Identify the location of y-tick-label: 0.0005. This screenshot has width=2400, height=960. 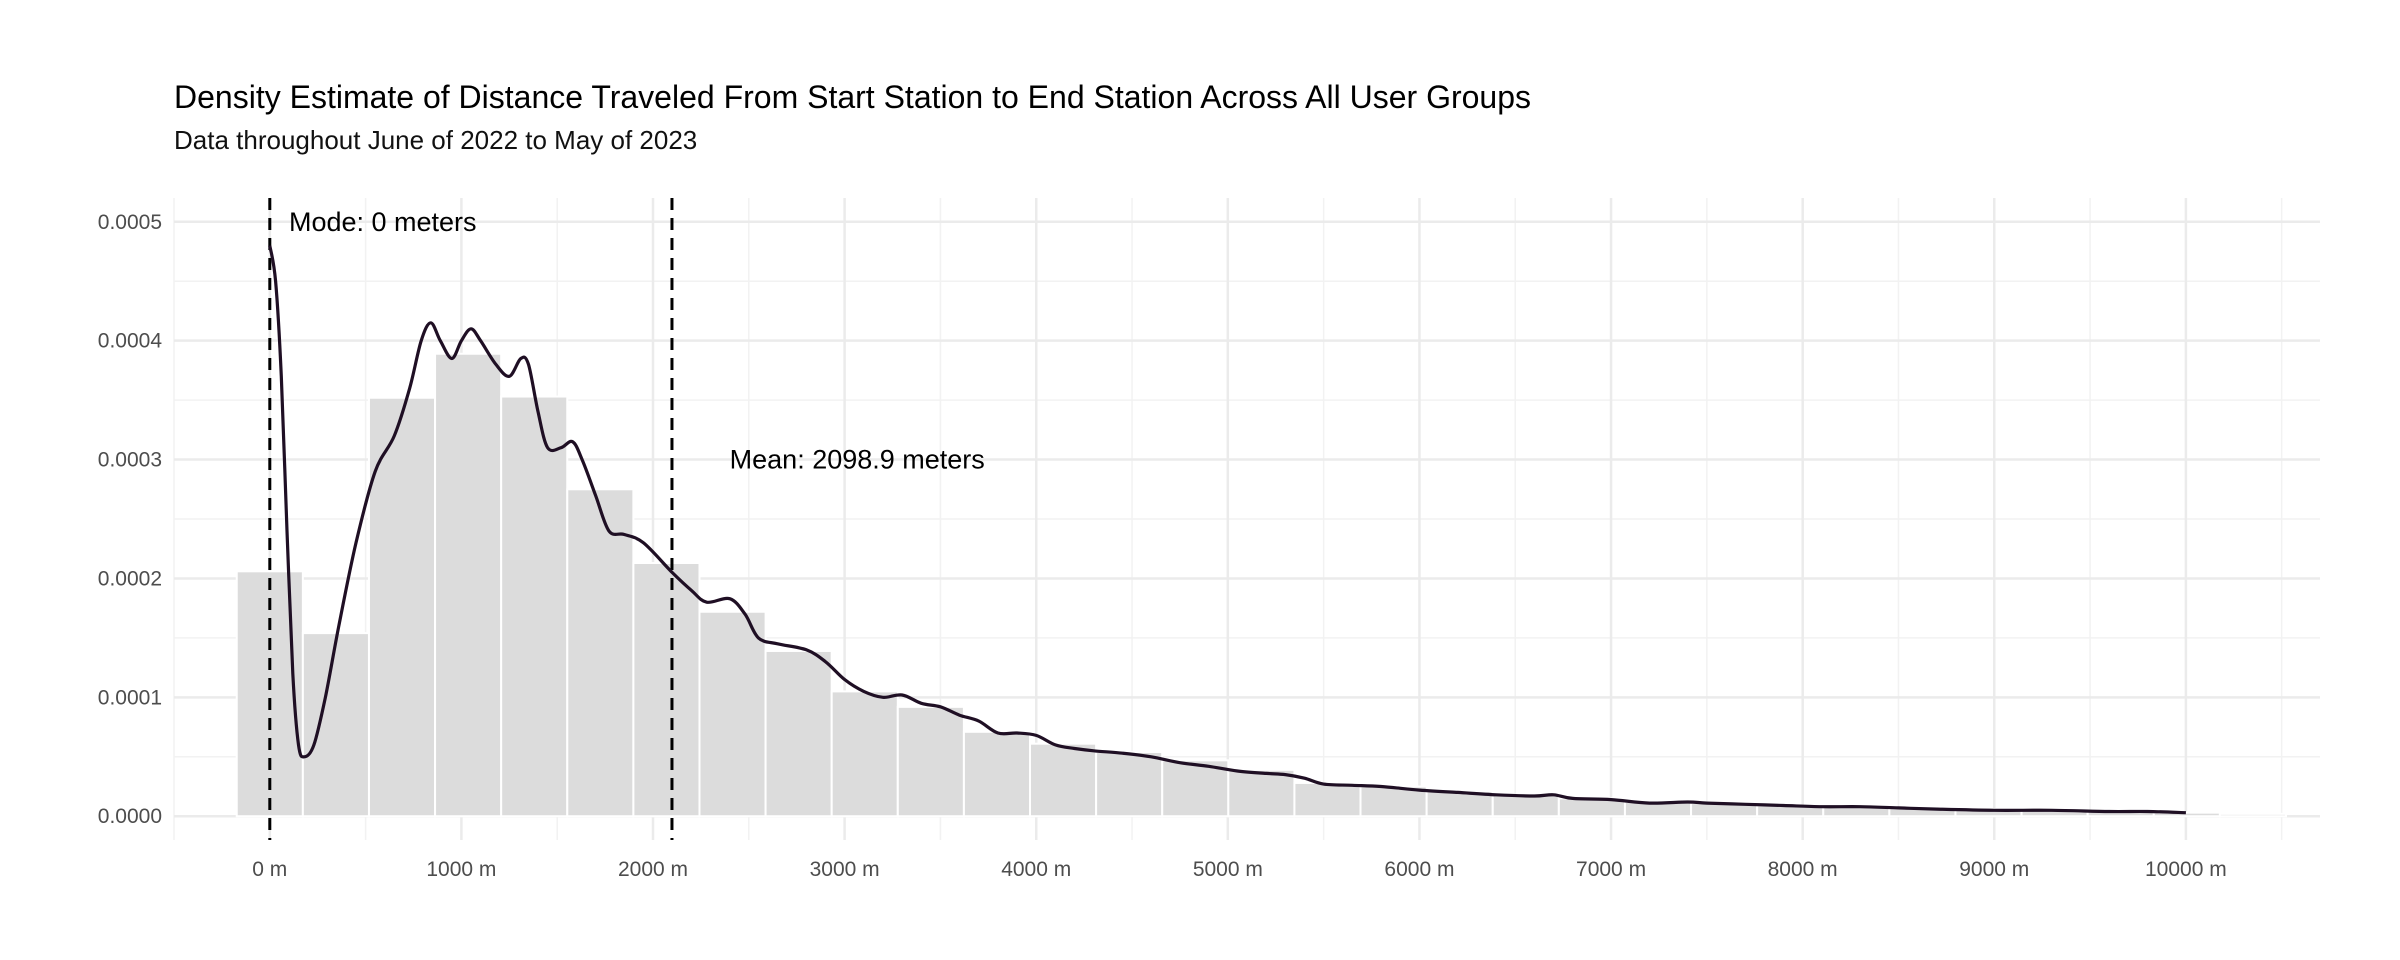
(130, 222).